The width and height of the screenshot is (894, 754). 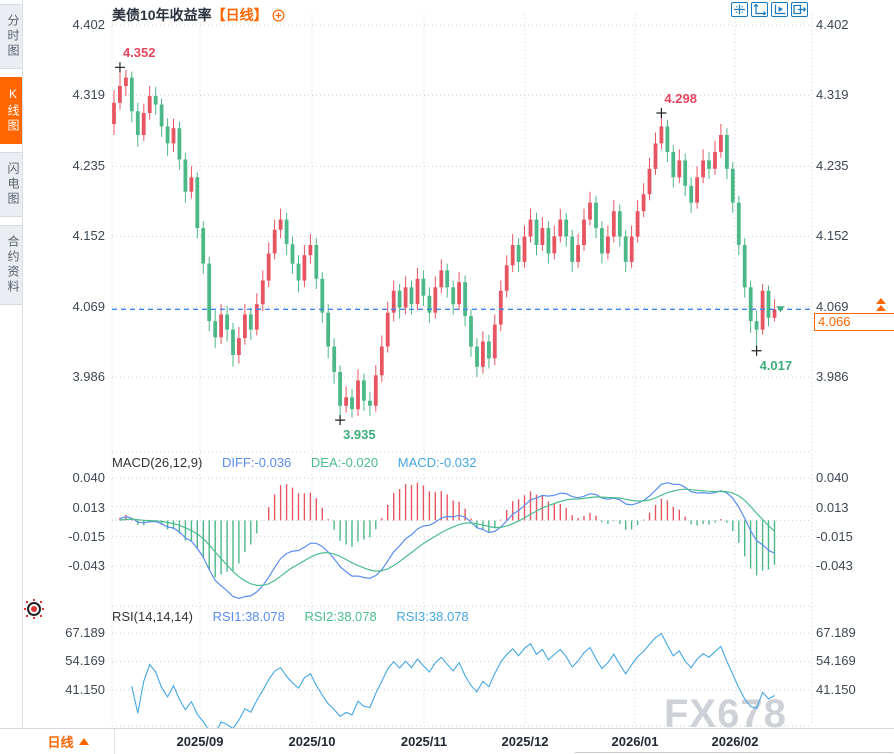 I want to click on rsi1-value: RSI1:38.078, so click(x=248, y=616).